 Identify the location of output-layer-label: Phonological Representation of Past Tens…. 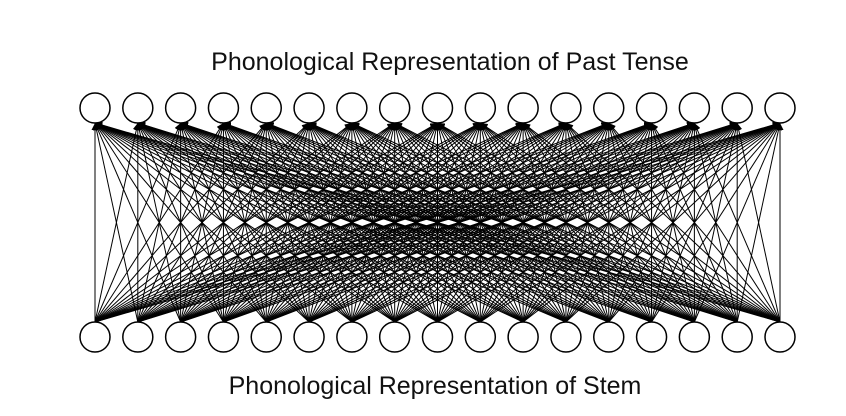
(450, 62).